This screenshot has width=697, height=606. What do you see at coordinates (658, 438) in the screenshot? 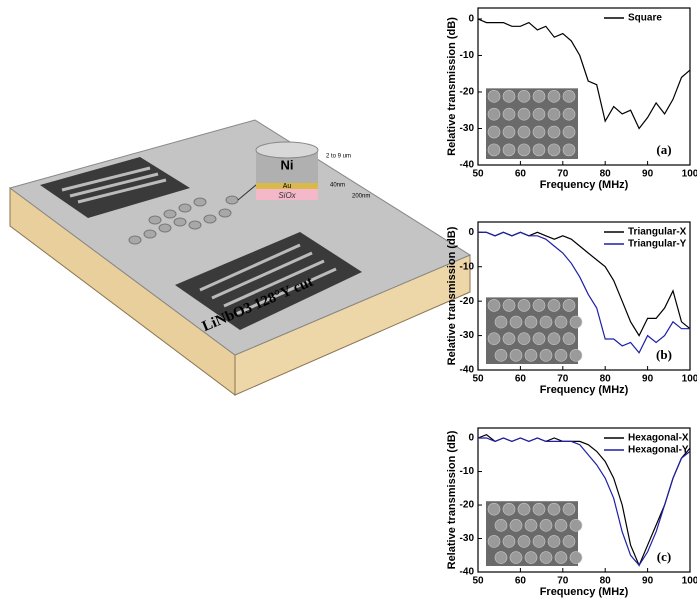
I see `legend-label: Hexagonal-X` at bounding box center [658, 438].